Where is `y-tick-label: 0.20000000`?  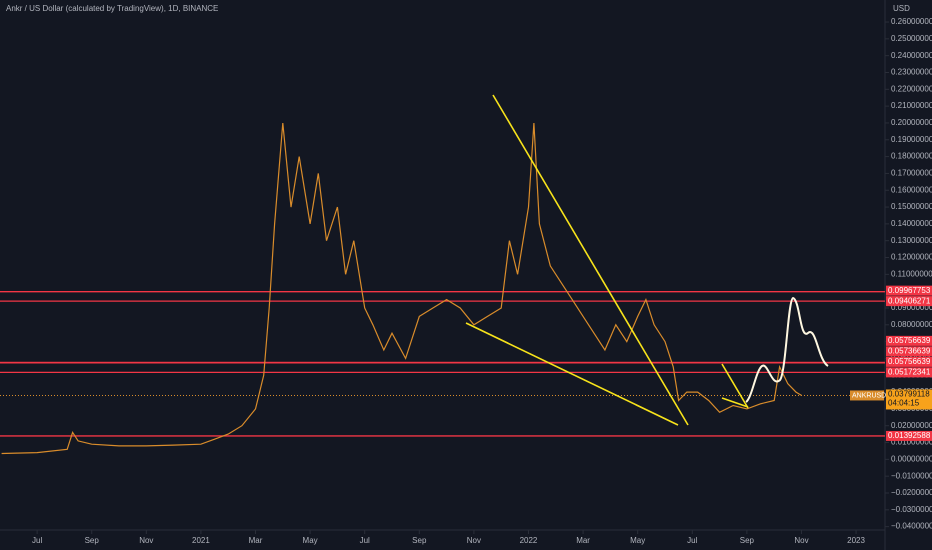
y-tick-label: 0.20000000 is located at coordinates (911, 122).